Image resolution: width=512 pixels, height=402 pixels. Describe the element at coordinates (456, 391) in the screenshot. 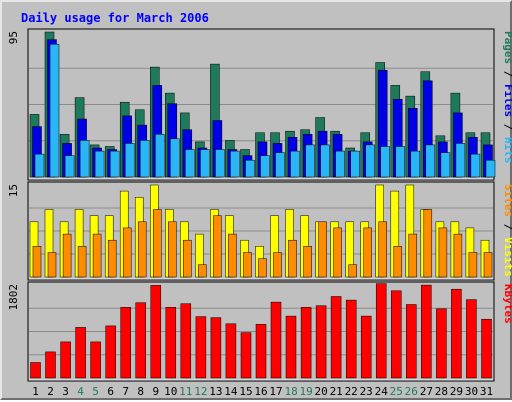

I see `day-label-29: 29` at that location.